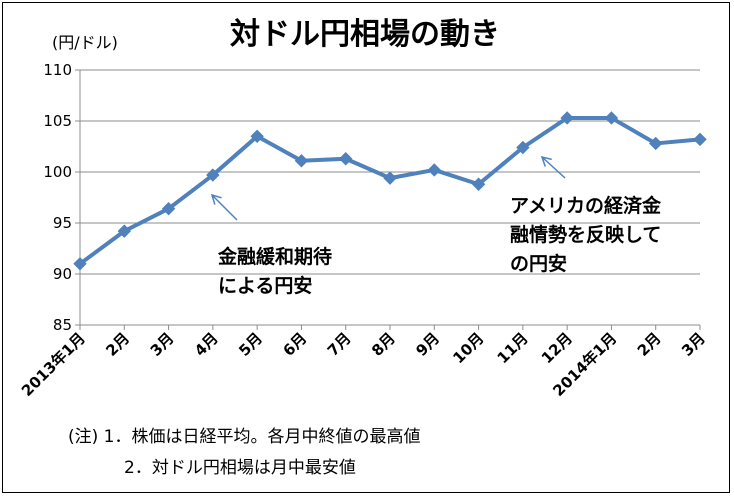 This screenshot has height=497, width=734. I want to click on y-tick-label: 85, so click(62, 325).